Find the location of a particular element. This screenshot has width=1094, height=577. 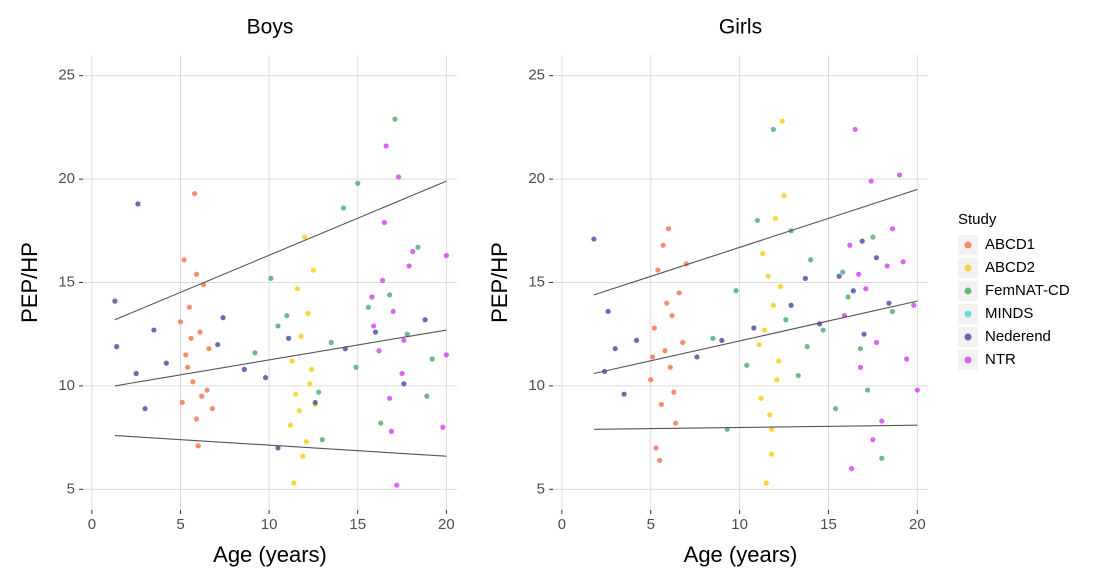

x-tick-label: 0 is located at coordinates (562, 524).